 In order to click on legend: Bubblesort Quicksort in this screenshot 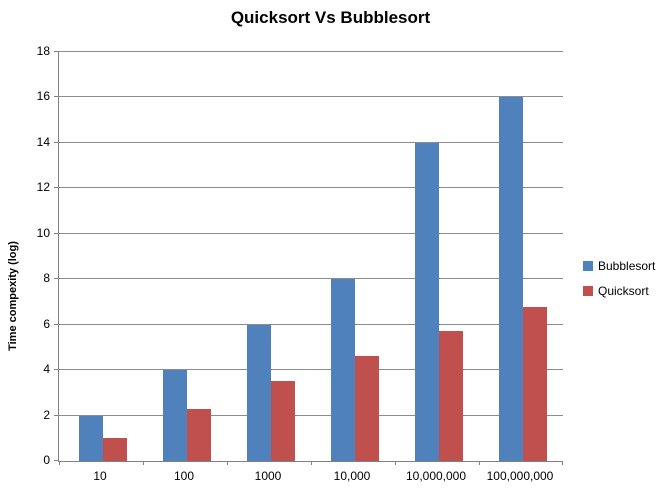, I will do `click(619, 284)`.